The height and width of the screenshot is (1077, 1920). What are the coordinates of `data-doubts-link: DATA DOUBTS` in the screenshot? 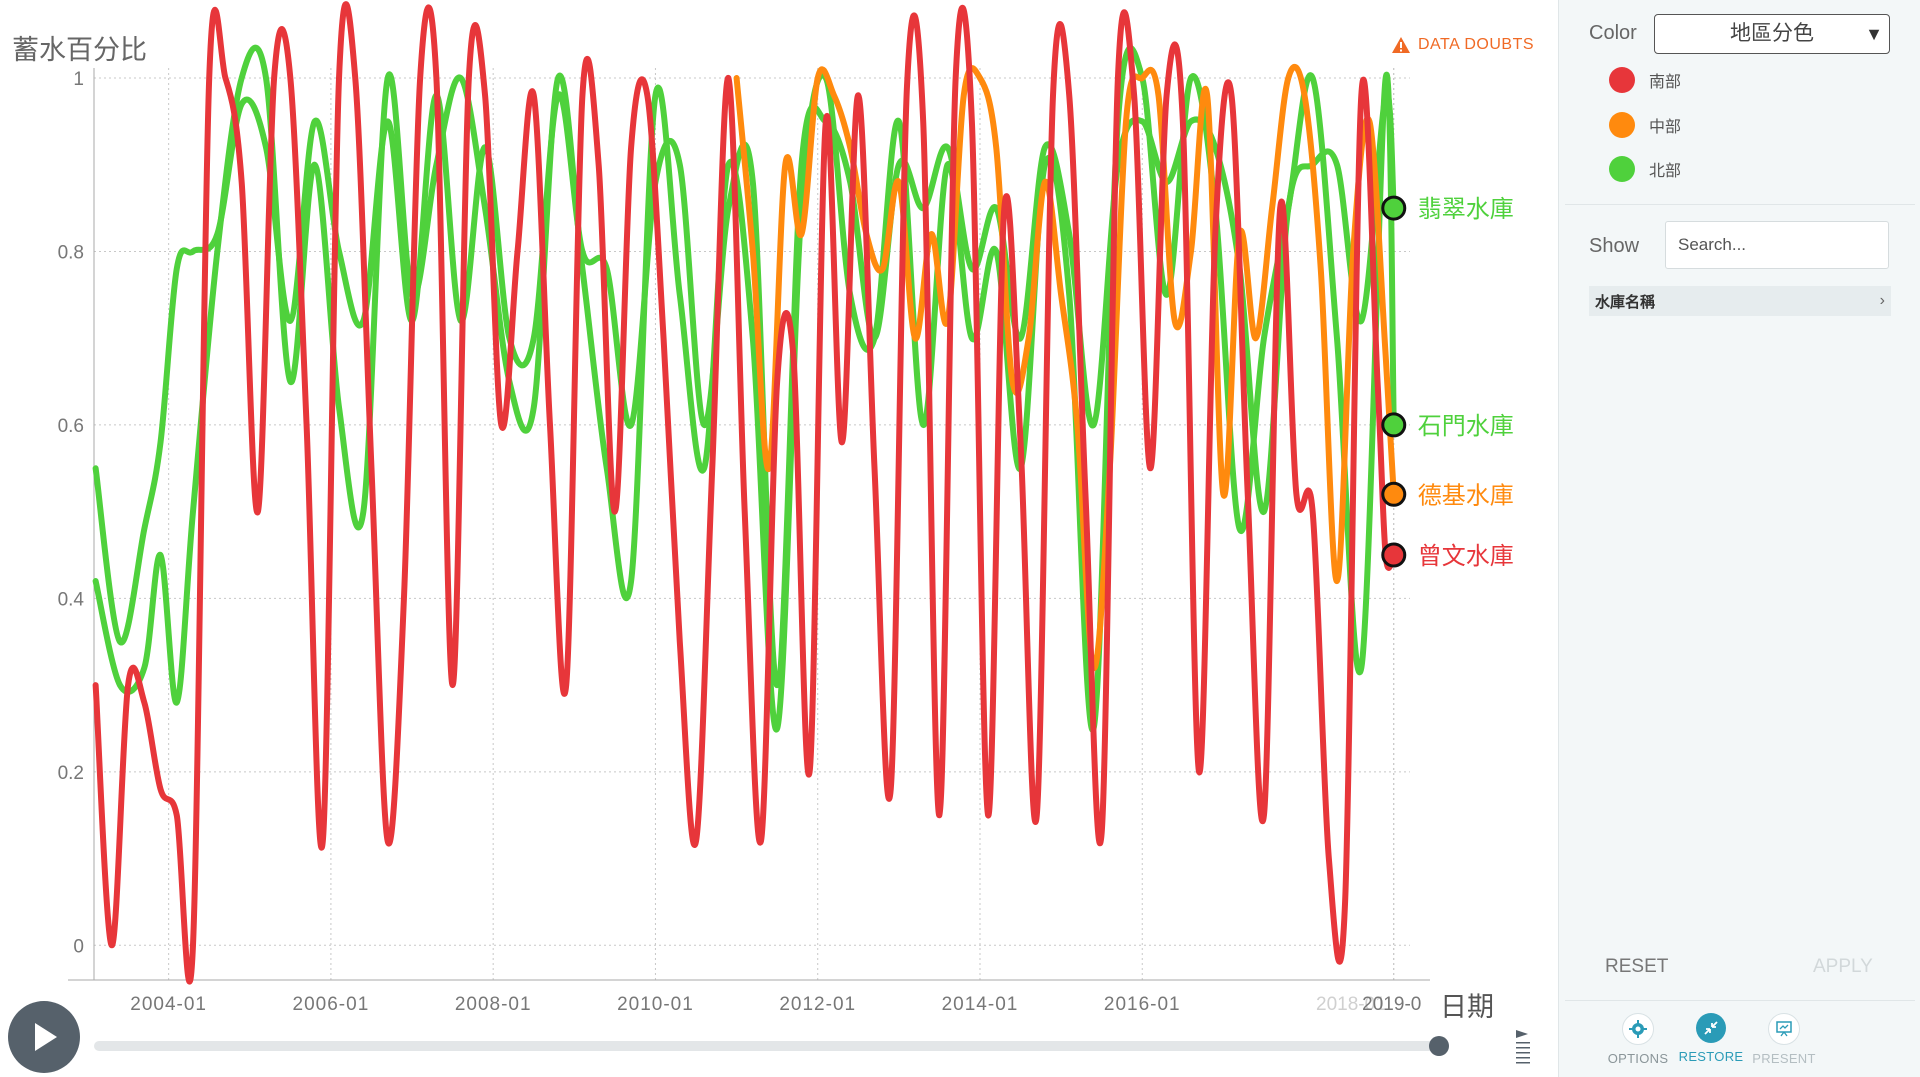 It's located at (1463, 45).